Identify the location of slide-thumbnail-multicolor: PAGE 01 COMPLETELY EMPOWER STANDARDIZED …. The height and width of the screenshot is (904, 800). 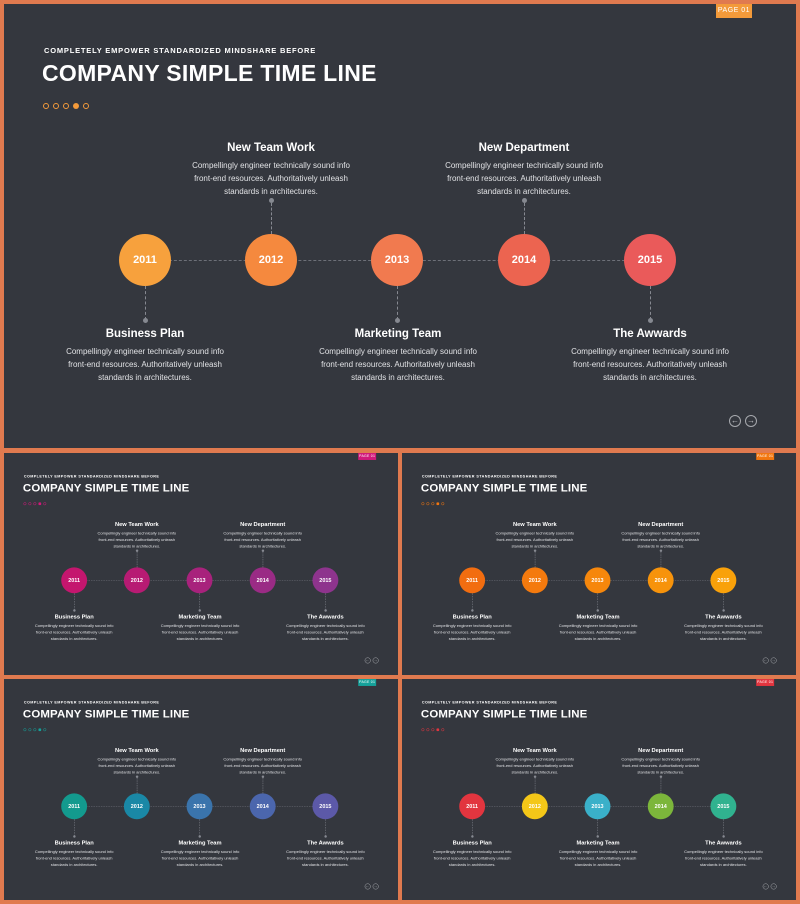
(599, 789).